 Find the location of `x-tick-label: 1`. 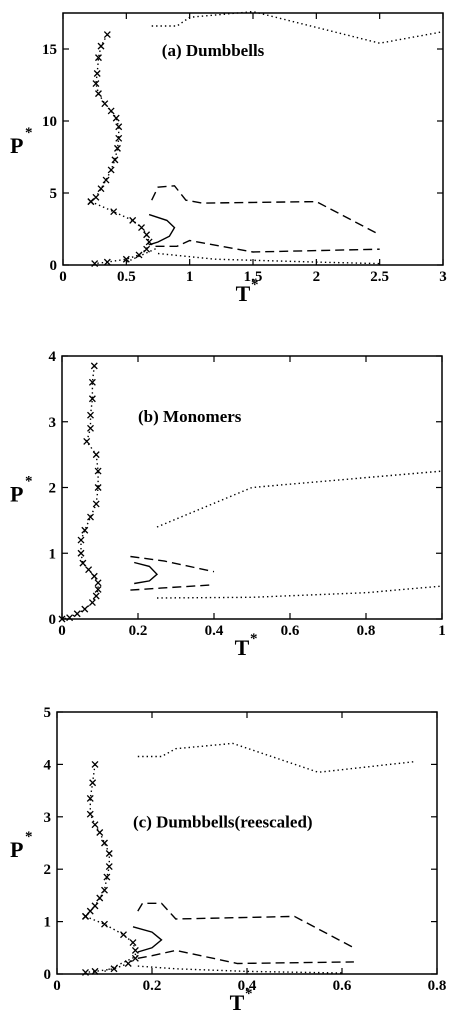

x-tick-label: 1 is located at coordinates (190, 277).